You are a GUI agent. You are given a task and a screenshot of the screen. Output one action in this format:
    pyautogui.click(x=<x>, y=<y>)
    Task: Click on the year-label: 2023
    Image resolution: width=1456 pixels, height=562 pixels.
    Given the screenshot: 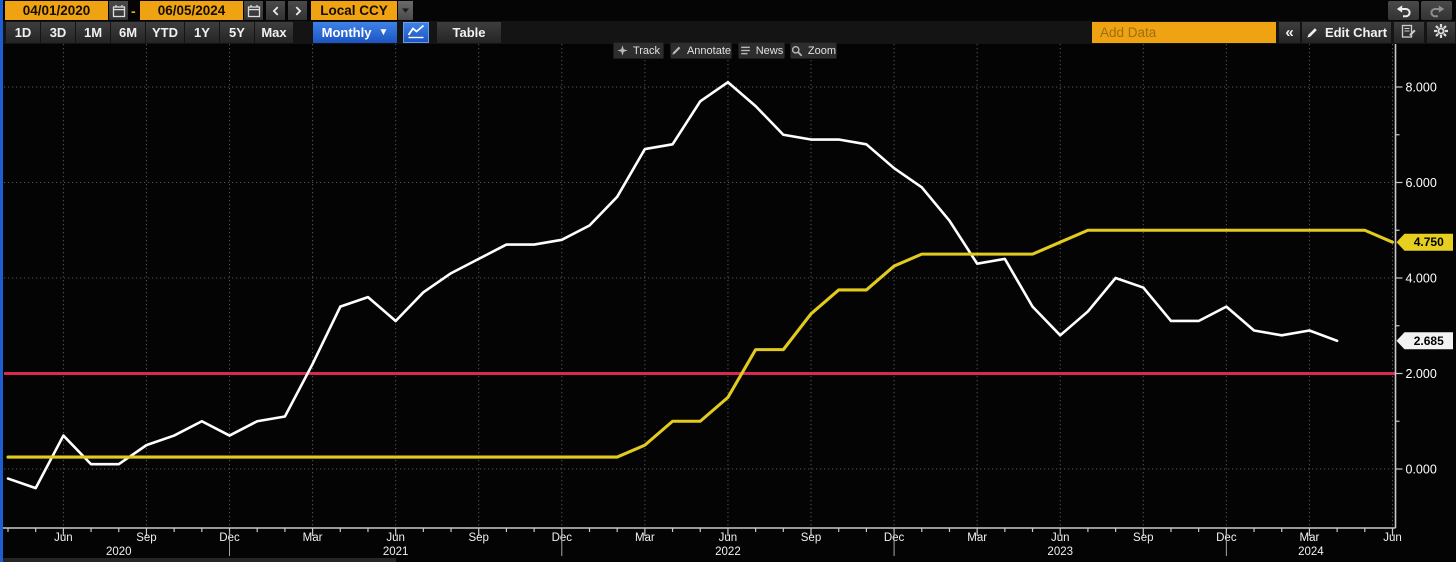 What is the action you would take?
    pyautogui.click(x=1060, y=552)
    